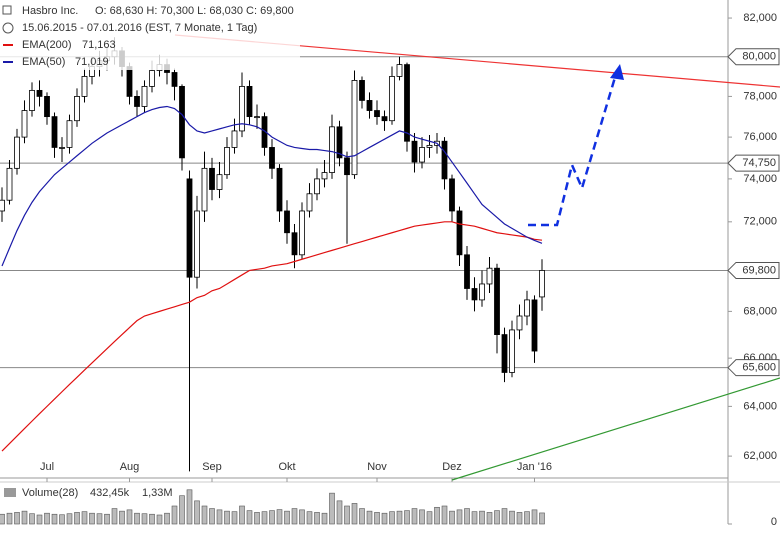 Image resolution: width=780 pixels, height=533 pixels. What do you see at coordinates (286, 467) in the screenshot?
I see `x-tick-label: Okt` at bounding box center [286, 467].